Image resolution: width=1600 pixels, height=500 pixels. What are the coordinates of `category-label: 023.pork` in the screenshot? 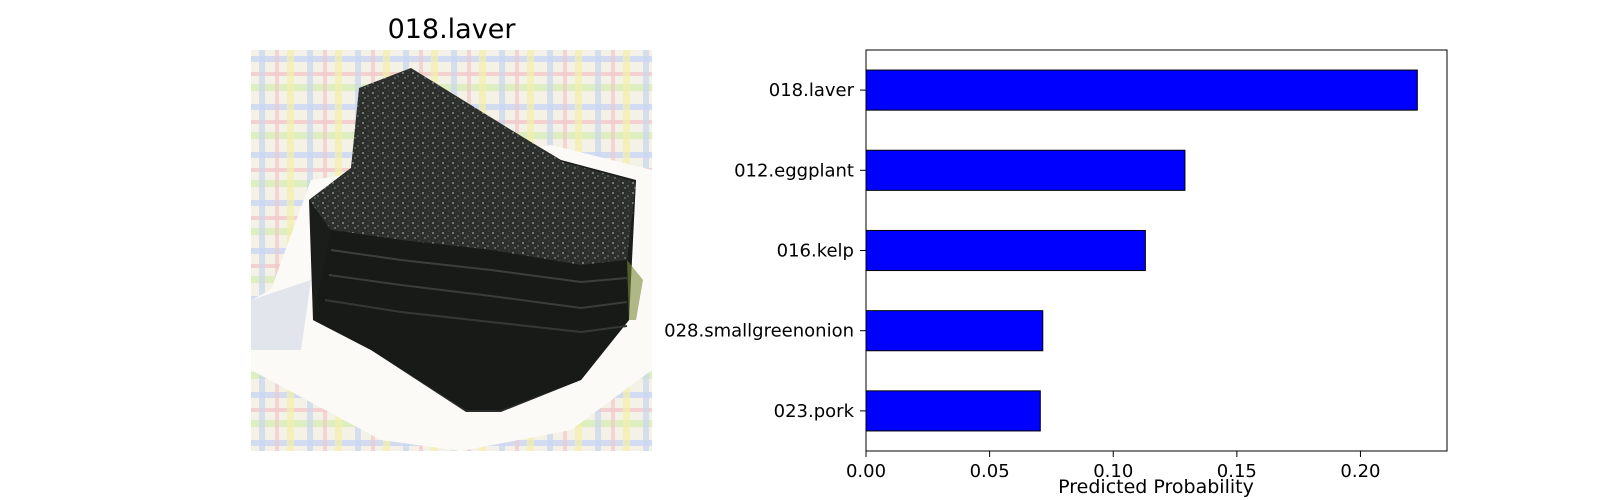 It's located at (814, 411).